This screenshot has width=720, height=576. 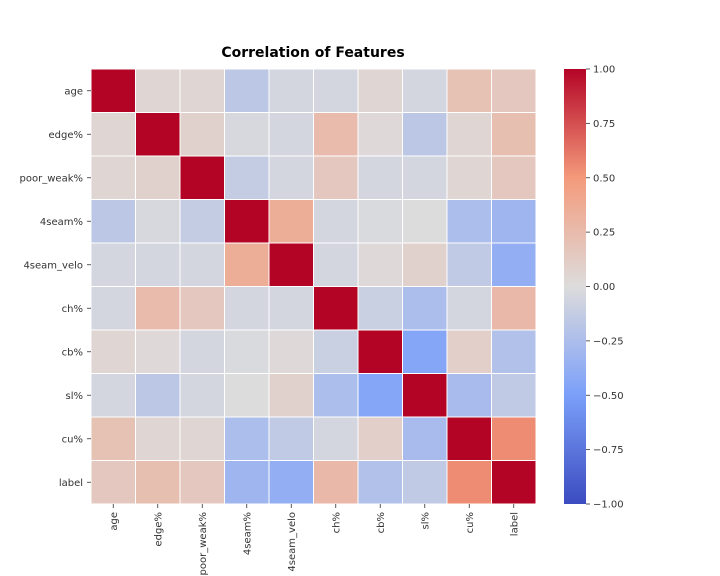 What do you see at coordinates (469, 134) in the screenshot?
I see `heatmap-cell-edge%-cu%` at bounding box center [469, 134].